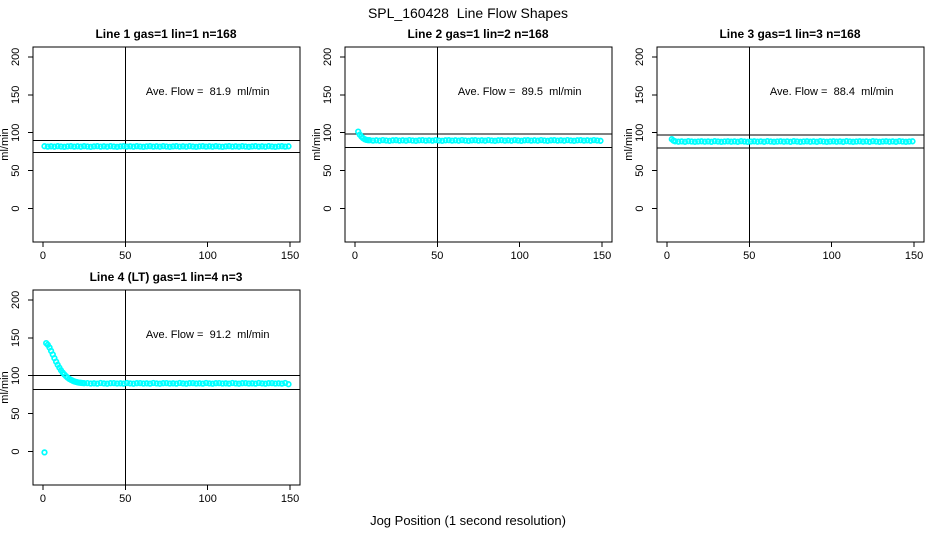 Image resolution: width=936 pixels, height=540 pixels. What do you see at coordinates (832, 92) in the screenshot?
I see `ave-flow-annotation: Ave. Flow = 88.4 ml/min` at bounding box center [832, 92].